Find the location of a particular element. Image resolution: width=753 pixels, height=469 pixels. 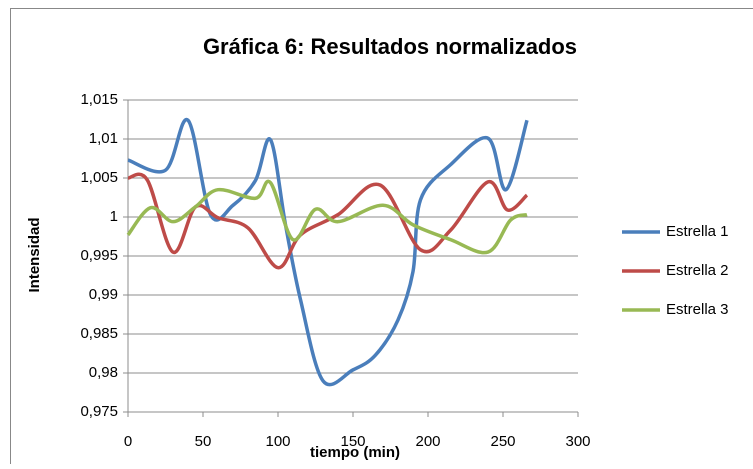

x-tick-label: 50 is located at coordinates (203, 441).